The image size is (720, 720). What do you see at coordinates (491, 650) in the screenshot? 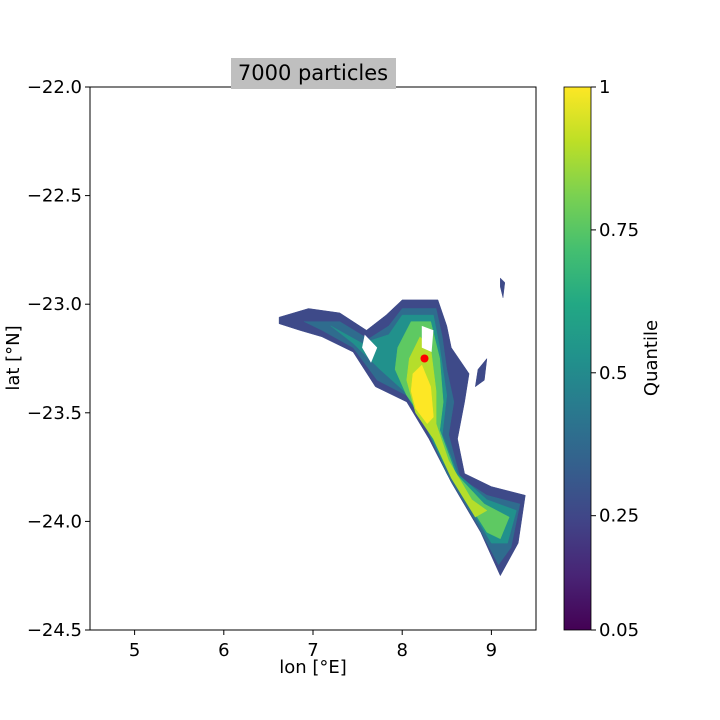
I see `x-tick-label: 9` at bounding box center [491, 650].